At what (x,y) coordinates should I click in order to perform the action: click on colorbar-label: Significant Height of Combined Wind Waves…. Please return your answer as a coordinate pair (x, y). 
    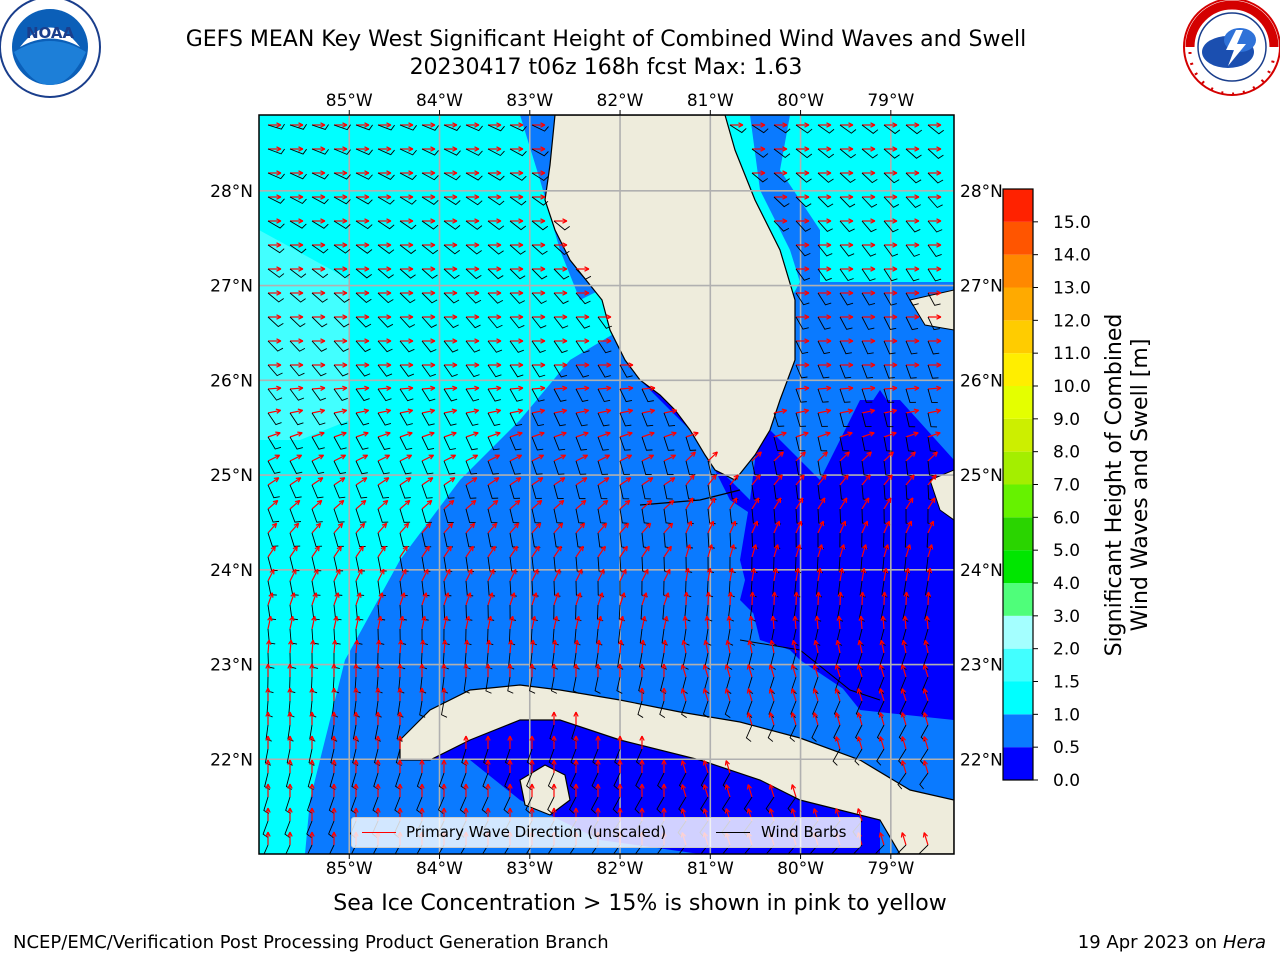
    Looking at the image, I should click on (1128, 485).